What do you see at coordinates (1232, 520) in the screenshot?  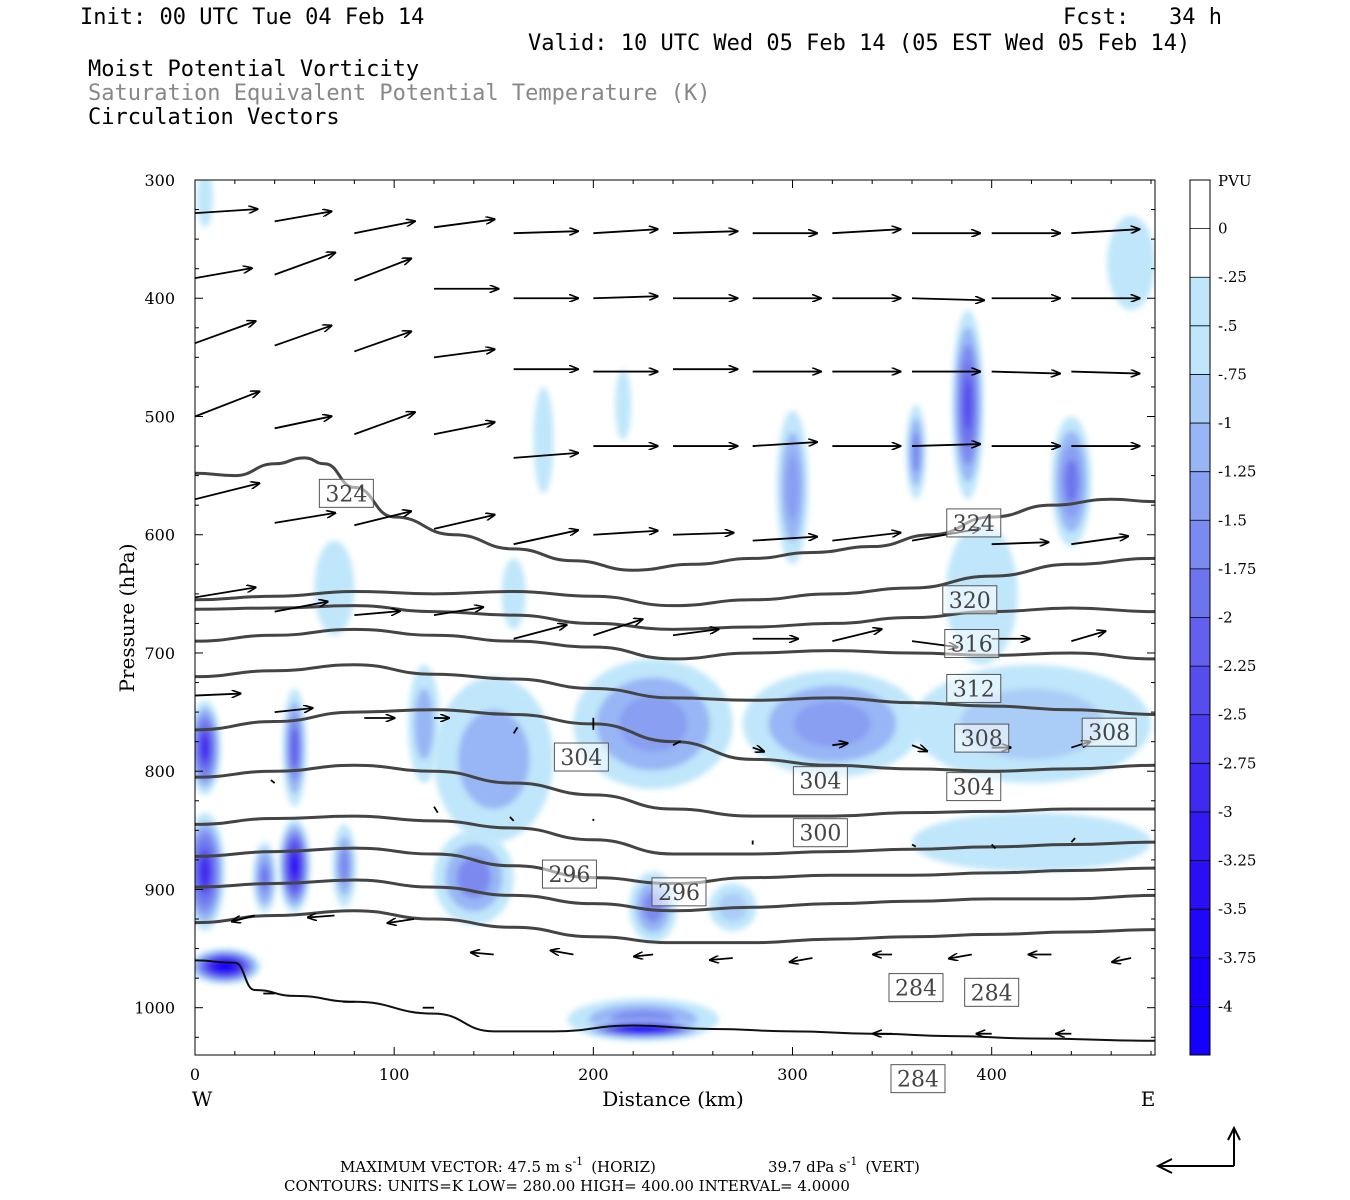 I see `colorbar-label: -1.5` at bounding box center [1232, 520].